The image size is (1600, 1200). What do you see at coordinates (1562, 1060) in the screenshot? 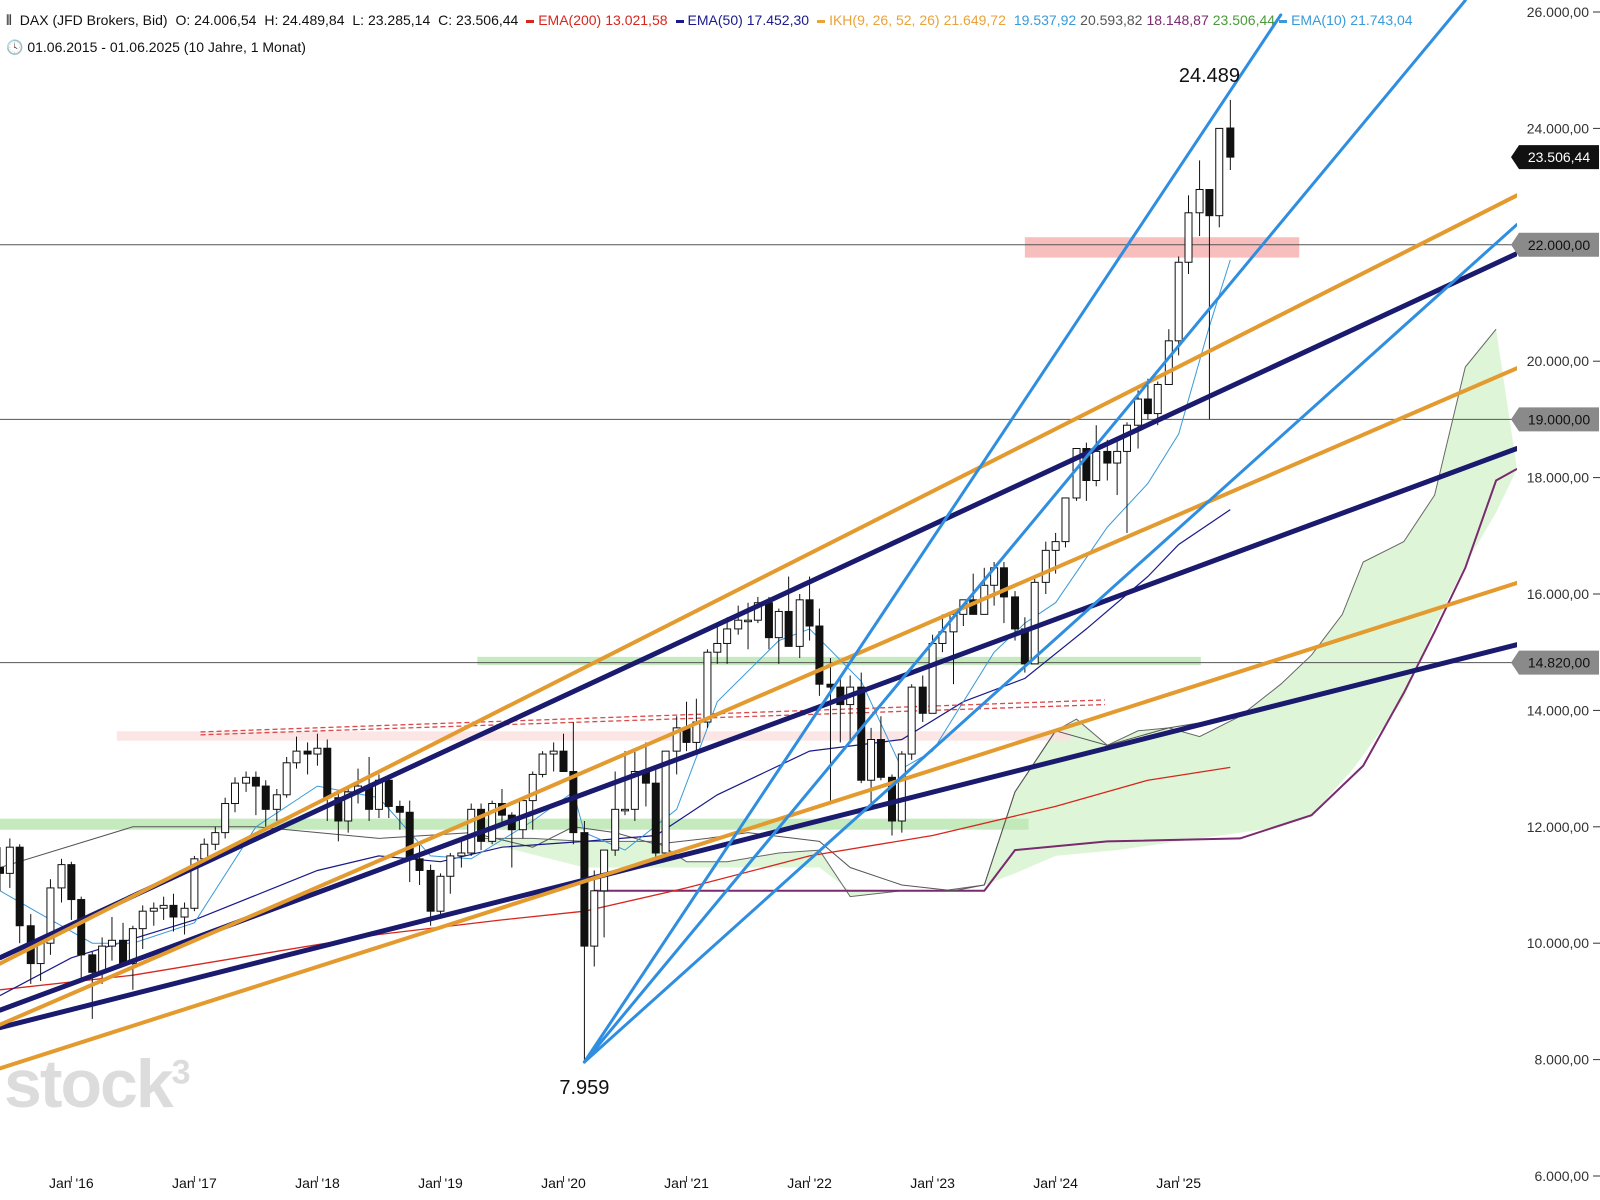
I see `y-tick-label: 8.000,00` at bounding box center [1562, 1060].